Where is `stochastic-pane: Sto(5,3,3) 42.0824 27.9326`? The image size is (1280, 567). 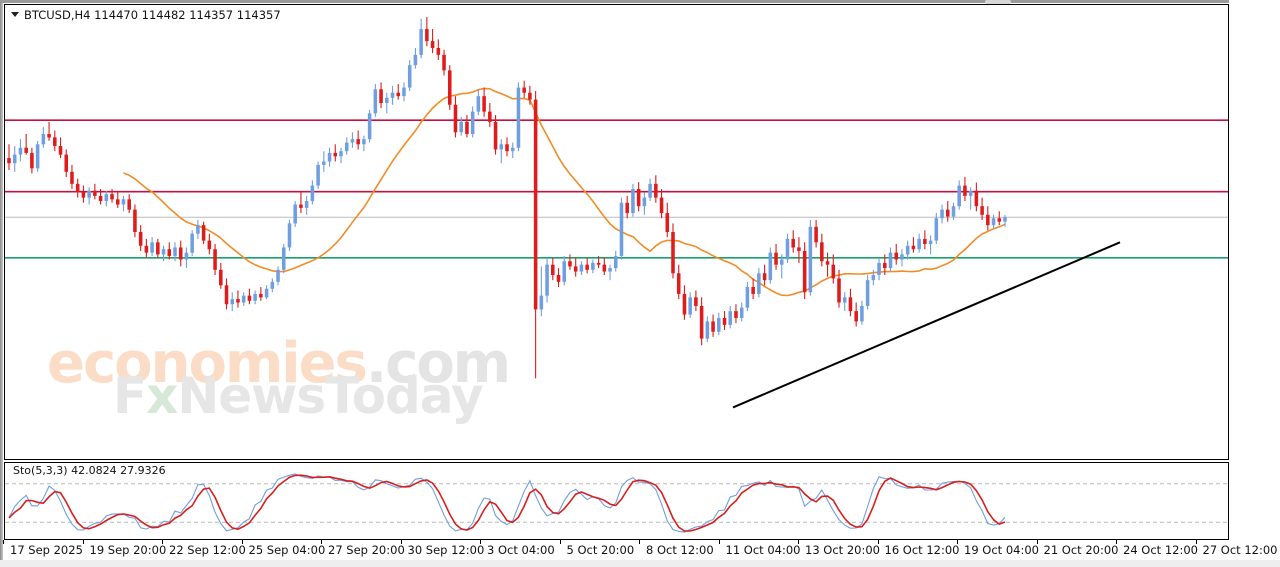
stochastic-pane: Sto(5,3,3) 42.0824 27.9326 is located at coordinates (616, 501).